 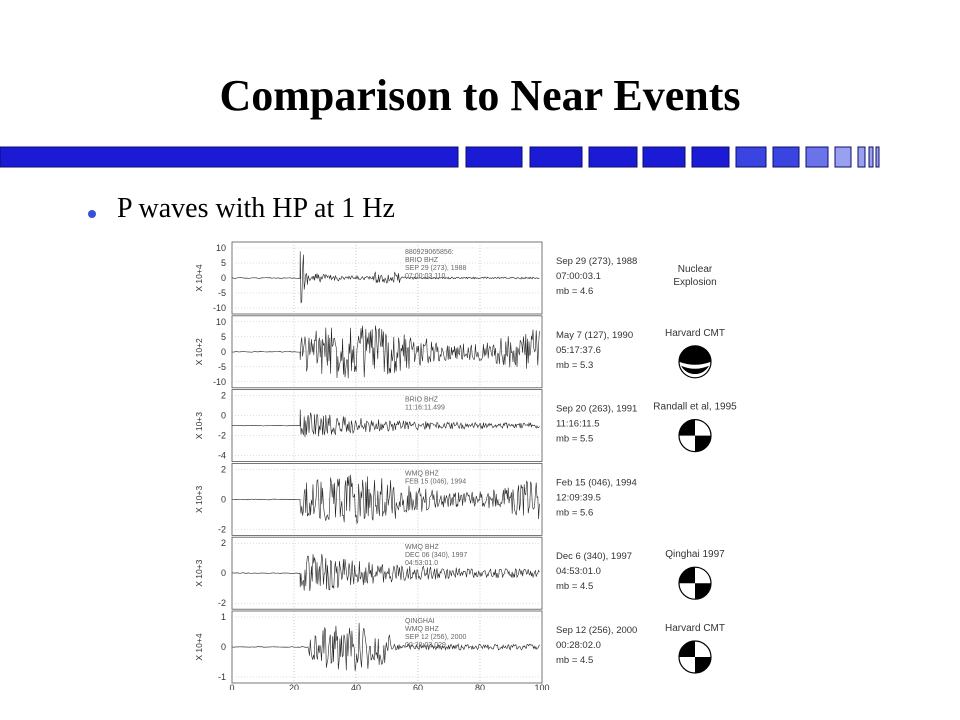 I want to click on mechanism-label: Randall et al, 1995, so click(x=695, y=407).